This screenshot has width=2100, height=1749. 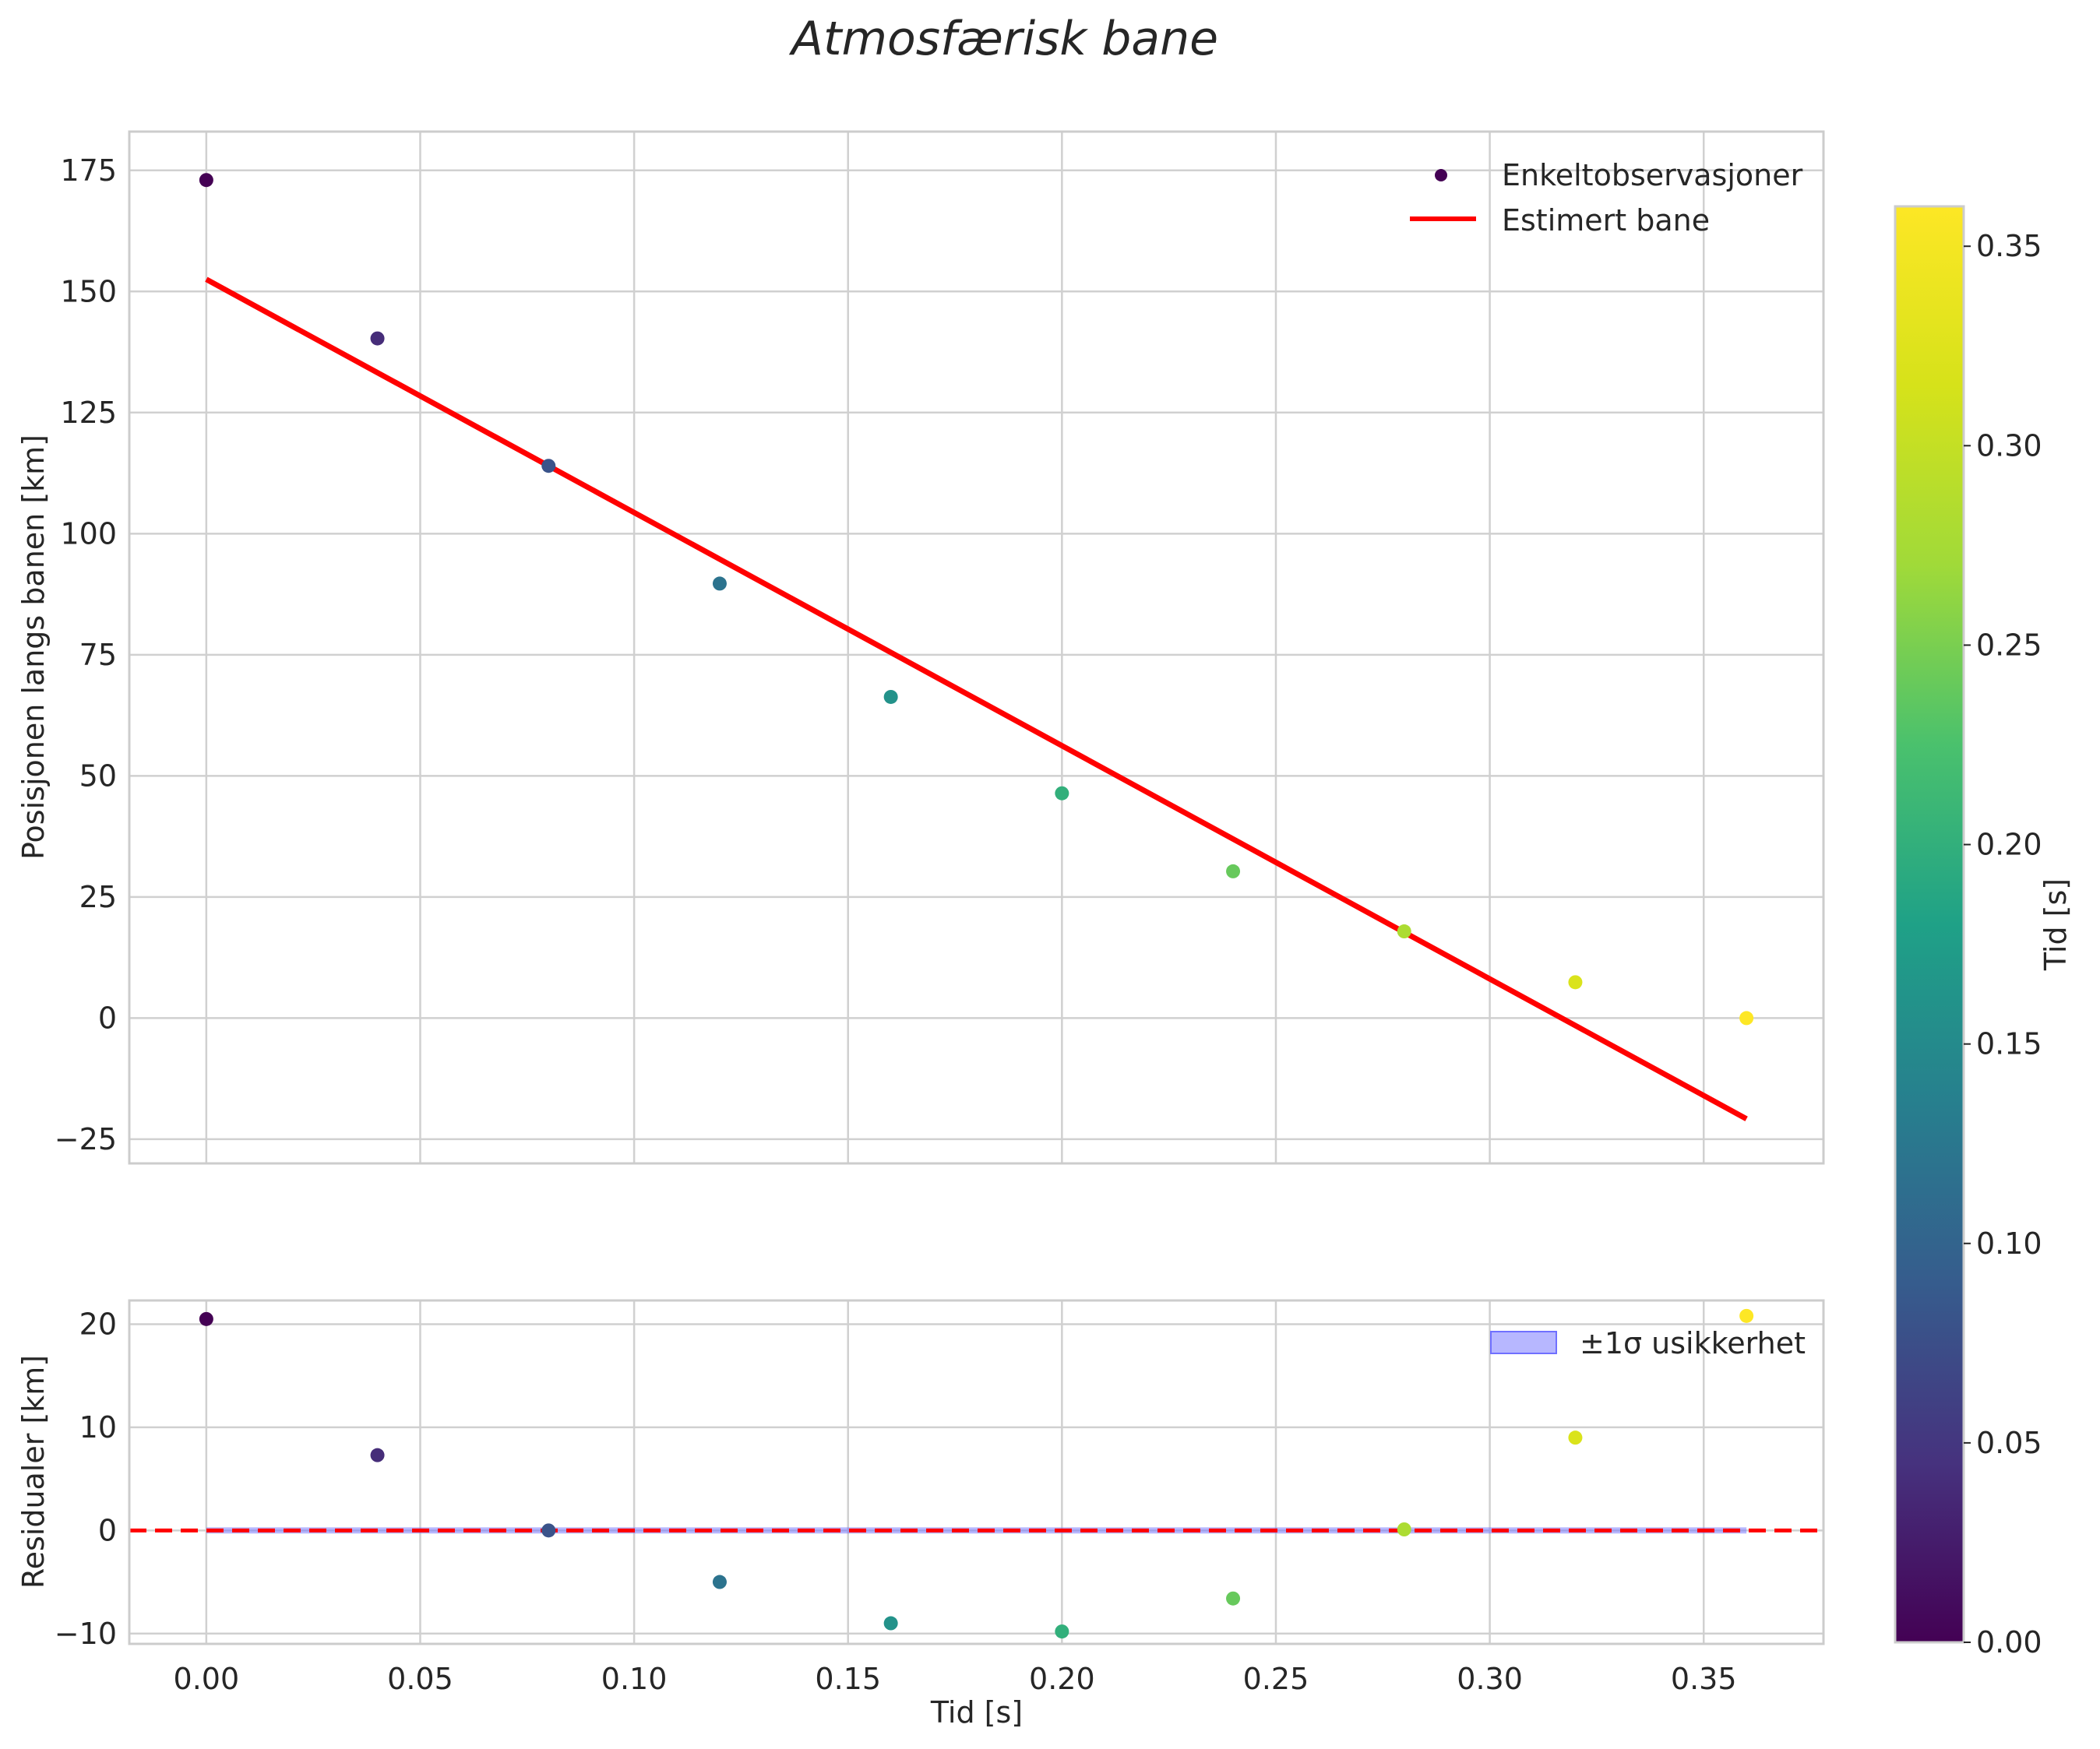 What do you see at coordinates (1929, 924) in the screenshot?
I see `colorbar-gradient` at bounding box center [1929, 924].